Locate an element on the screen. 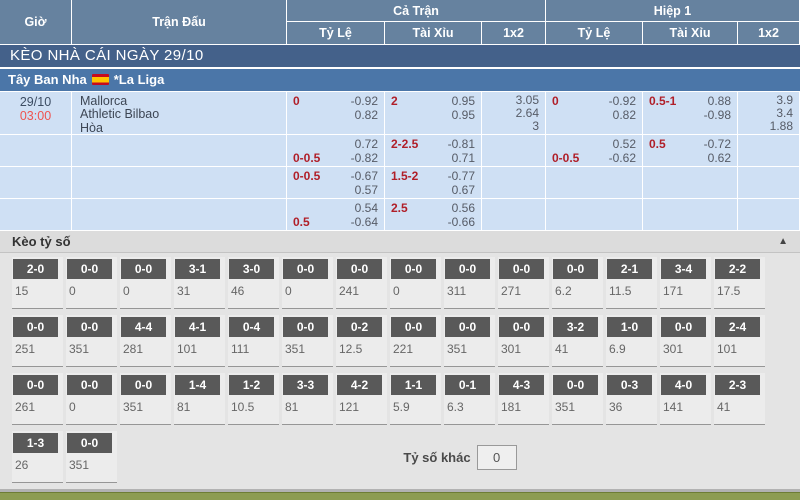 The image size is (800, 500). score-label: 3-2 is located at coordinates (575, 327).